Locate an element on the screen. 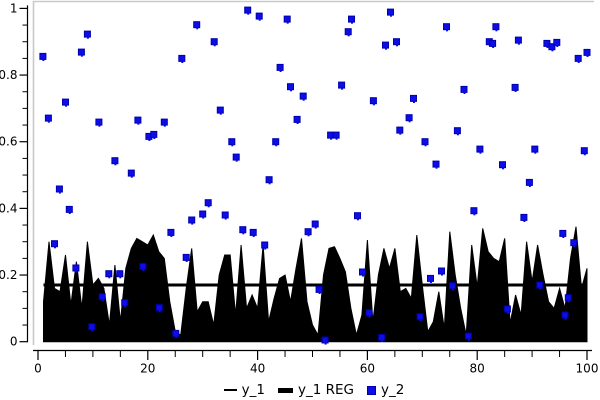 The image size is (600, 400). x-tick-label: 100 is located at coordinates (587, 369).